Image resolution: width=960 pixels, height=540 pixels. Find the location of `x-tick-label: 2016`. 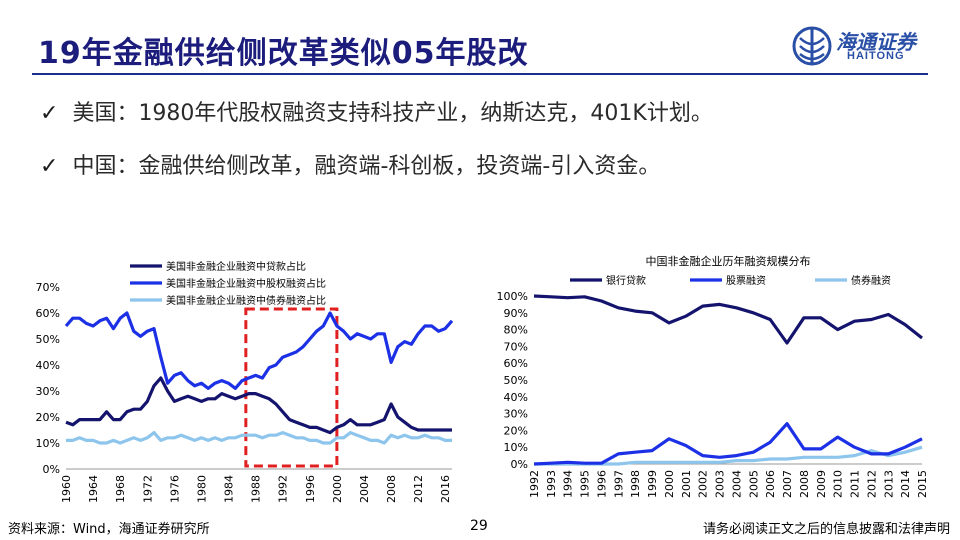

x-tick-label: 2016 is located at coordinates (445, 489).